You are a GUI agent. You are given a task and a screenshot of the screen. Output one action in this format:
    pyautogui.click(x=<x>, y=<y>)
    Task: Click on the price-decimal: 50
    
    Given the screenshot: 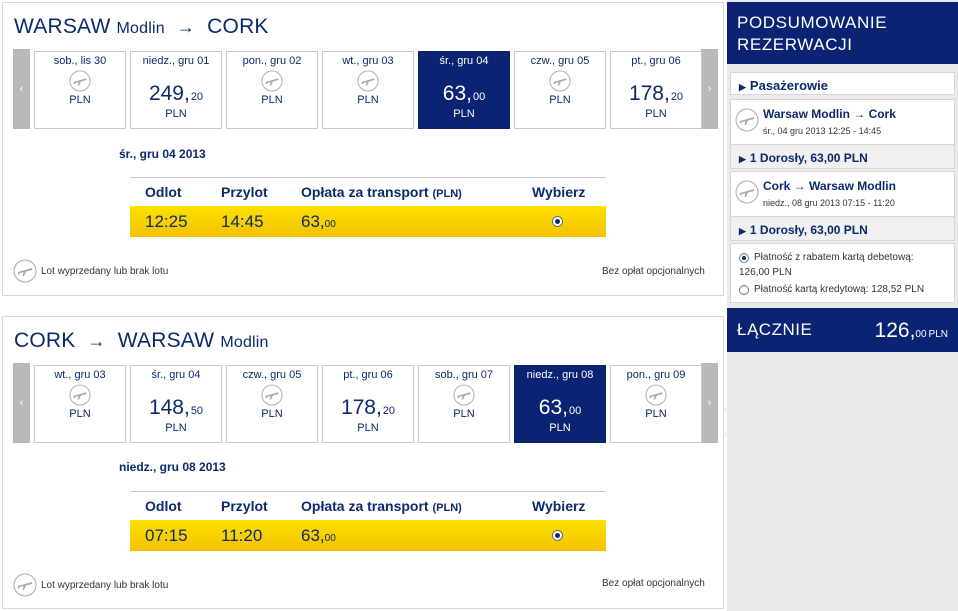 What is the action you would take?
    pyautogui.click(x=197, y=411)
    